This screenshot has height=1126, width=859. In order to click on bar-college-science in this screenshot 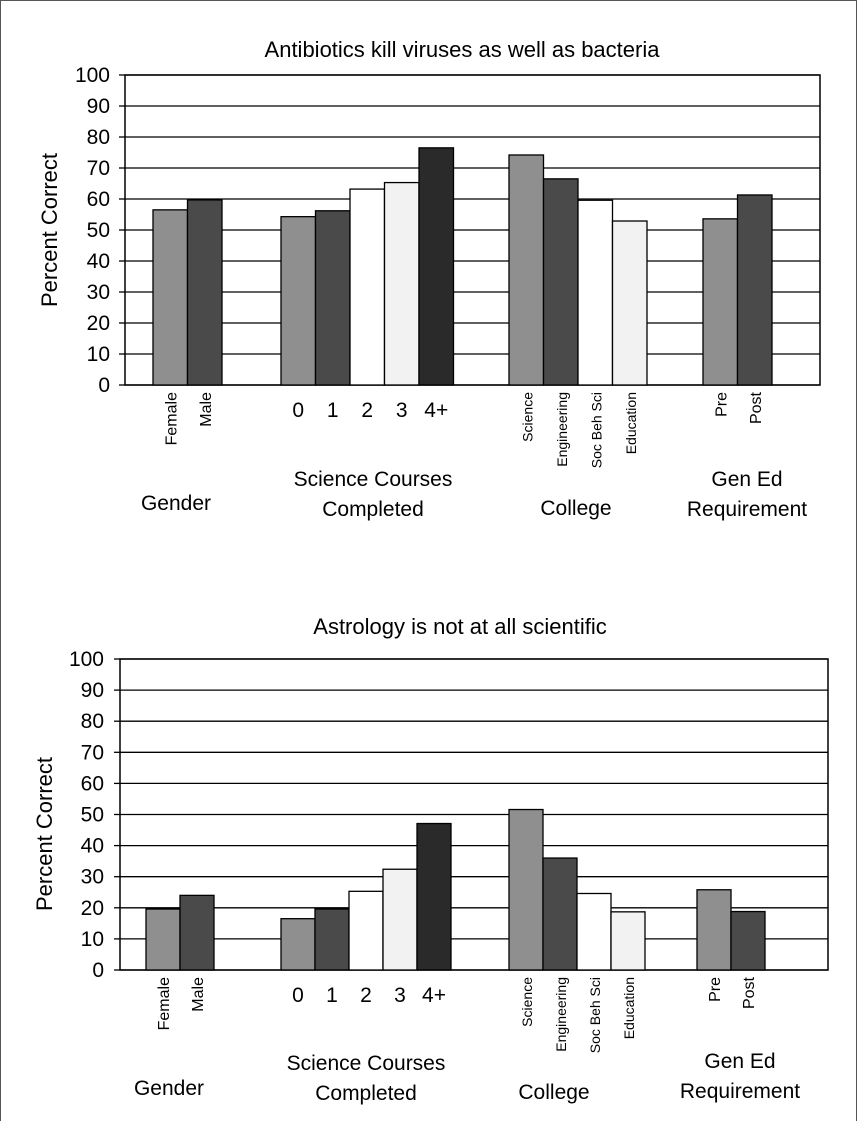, I will do `click(526, 270)`.